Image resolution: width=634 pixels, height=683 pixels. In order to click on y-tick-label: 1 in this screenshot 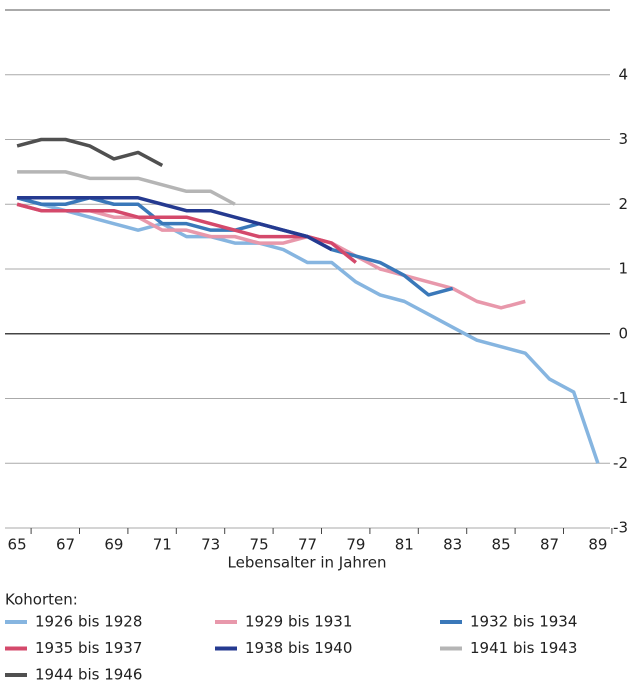, I will do `click(623, 269)`.